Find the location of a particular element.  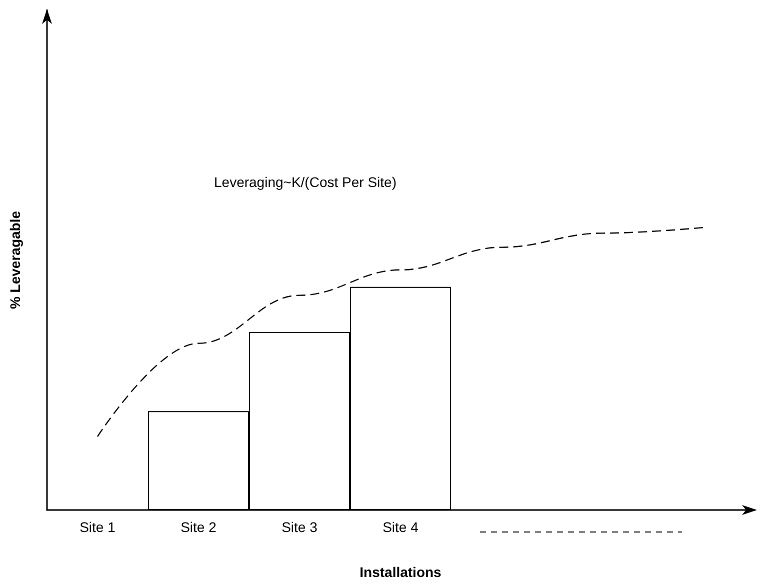

x-tick-label: Site 2 is located at coordinates (198, 527).